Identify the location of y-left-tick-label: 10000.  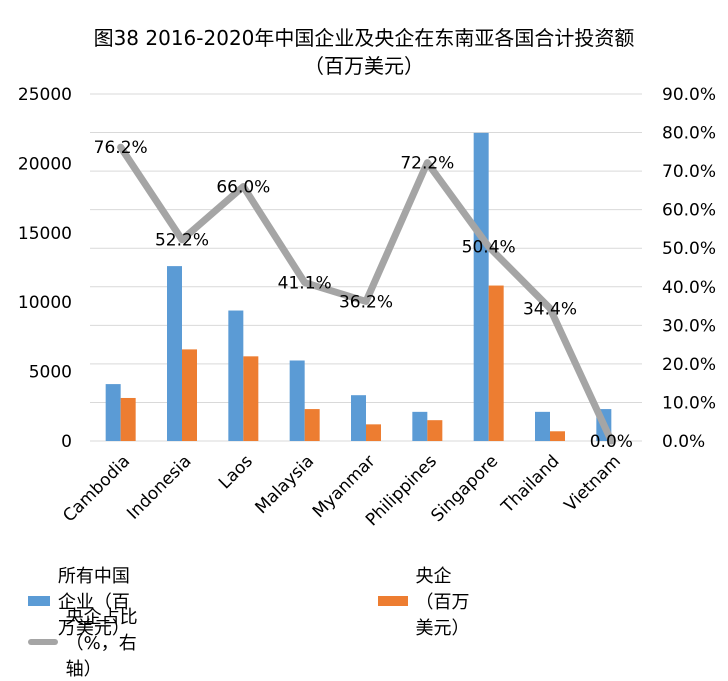
(45, 303).